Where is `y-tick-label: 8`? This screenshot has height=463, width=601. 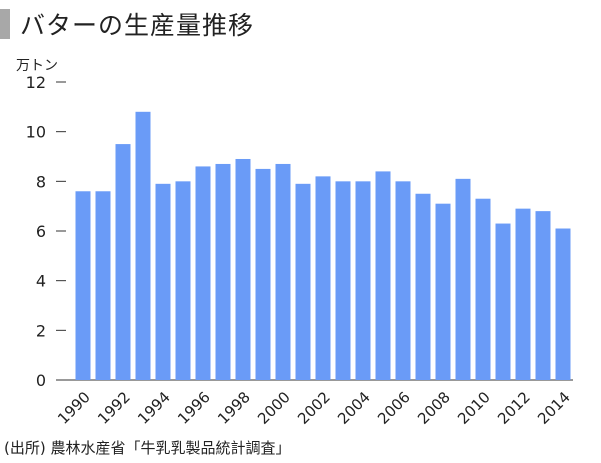
y-tick-label: 8 is located at coordinates (41, 181).